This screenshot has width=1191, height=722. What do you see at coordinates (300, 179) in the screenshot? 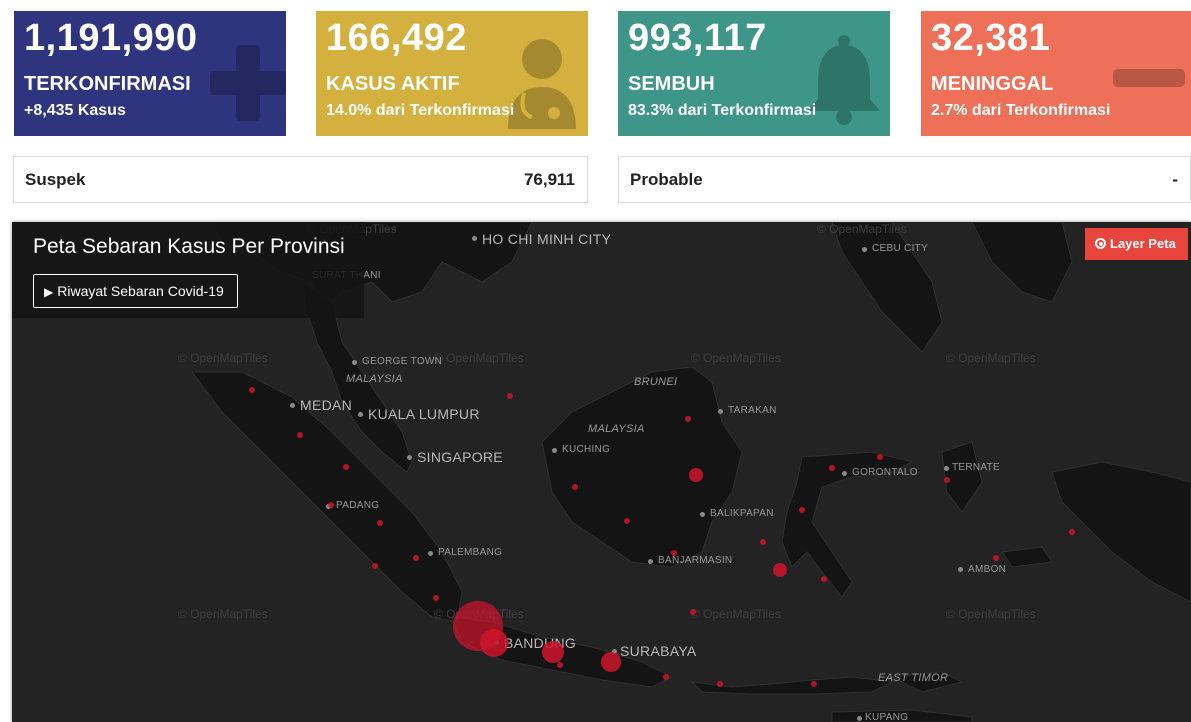
I see `suspect-box: Suspek 76,911` at bounding box center [300, 179].